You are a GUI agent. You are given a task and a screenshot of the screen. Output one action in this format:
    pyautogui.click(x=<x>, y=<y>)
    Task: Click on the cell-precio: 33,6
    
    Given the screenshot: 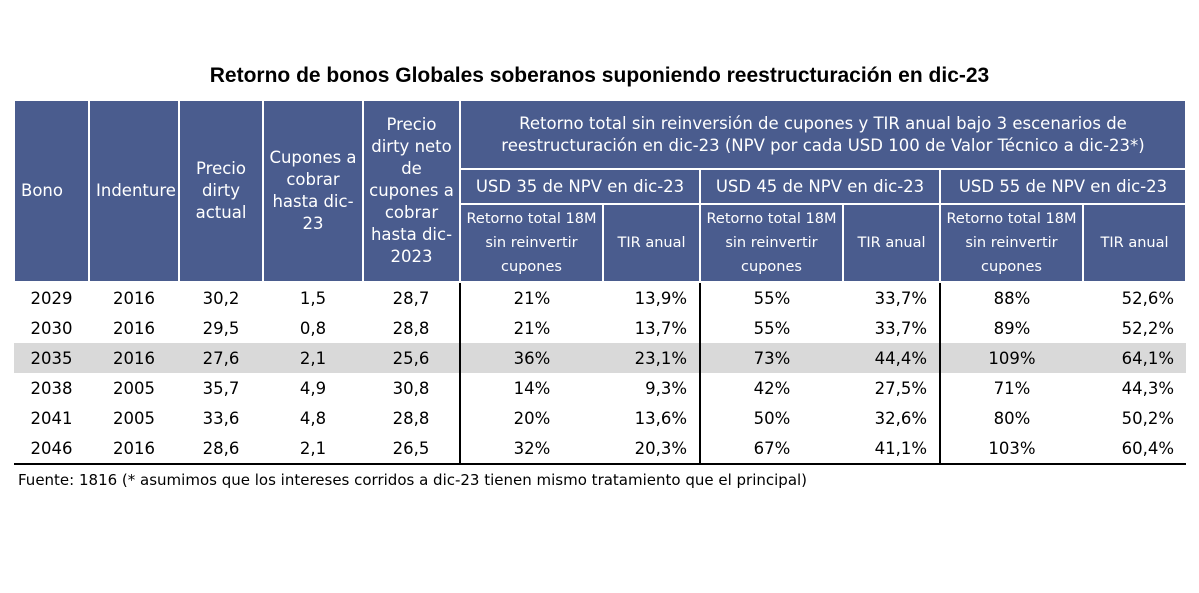 What is the action you would take?
    pyautogui.click(x=221, y=418)
    